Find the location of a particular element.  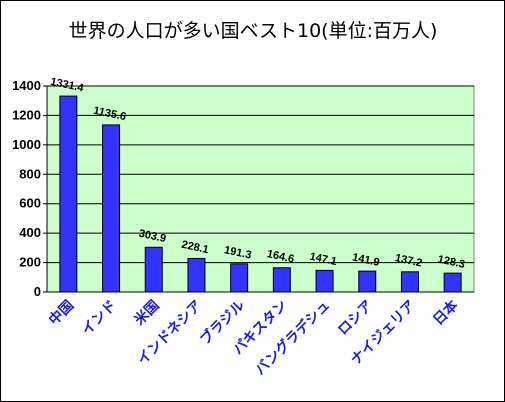

data-label: 128.3 is located at coordinates (451, 261).